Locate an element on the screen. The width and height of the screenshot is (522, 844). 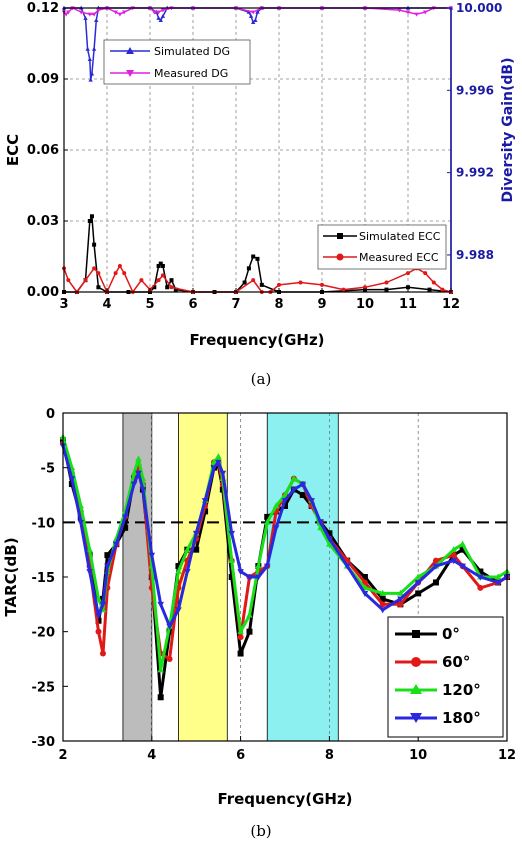
chart-b-y-tick-label: -25 is located at coordinates (44, 687).